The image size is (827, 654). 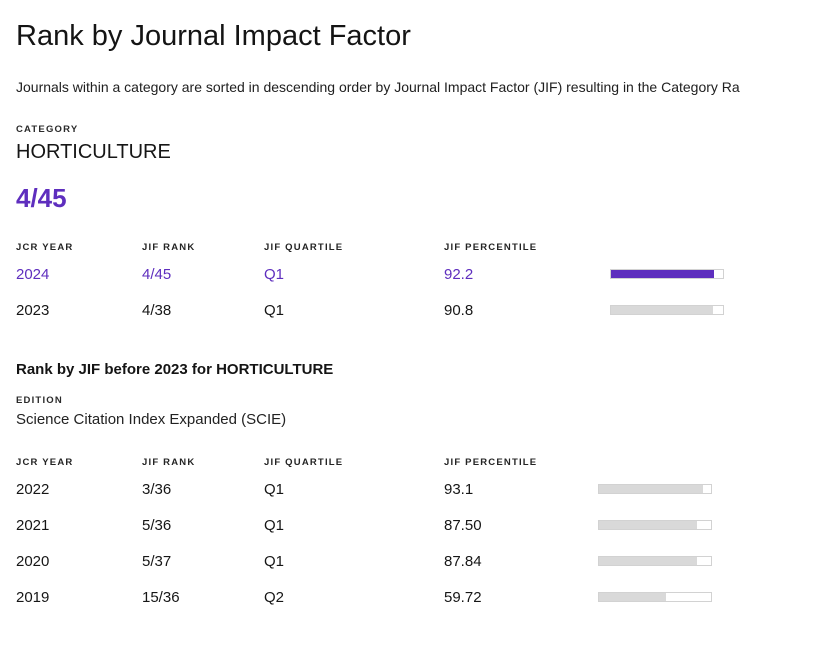 I want to click on table-row: 2019 15/36 Q2 59.72, so click(x=421, y=597).